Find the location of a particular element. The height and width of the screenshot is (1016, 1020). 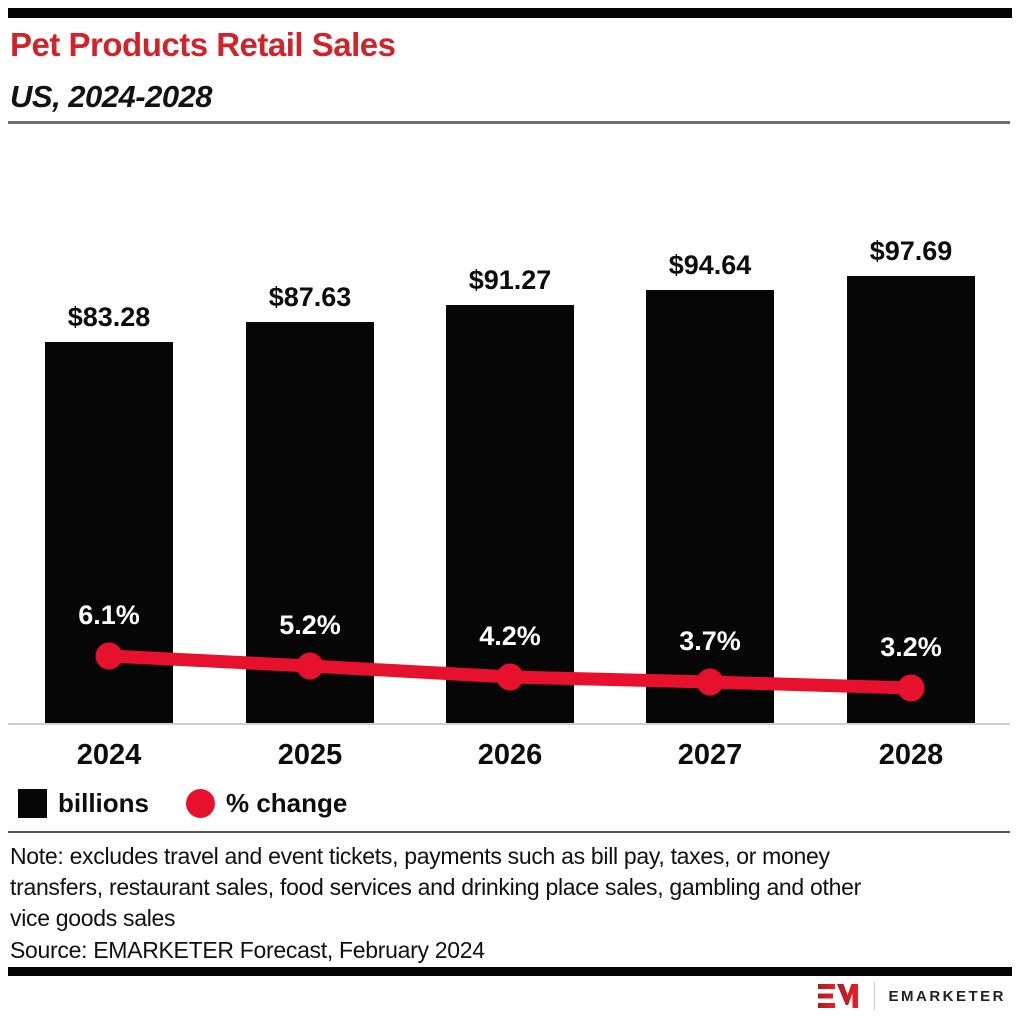

bar-2026 is located at coordinates (510, 514).